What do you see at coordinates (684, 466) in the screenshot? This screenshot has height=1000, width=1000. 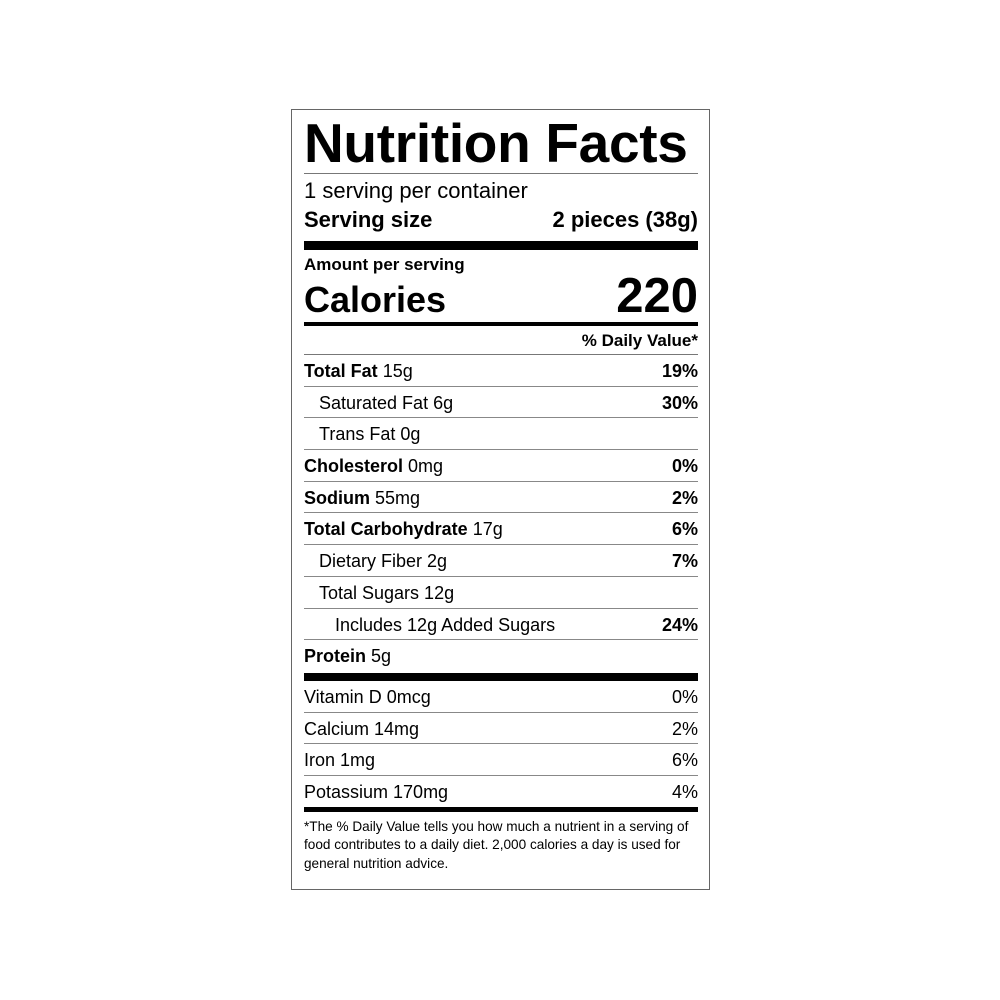 I see `nutrient-dv: 0%` at bounding box center [684, 466].